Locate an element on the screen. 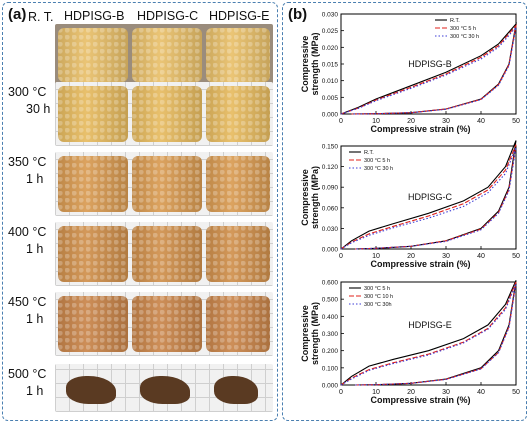 The width and height of the screenshot is (529, 423). panel-b-label: (b) is located at coordinates (298, 14).